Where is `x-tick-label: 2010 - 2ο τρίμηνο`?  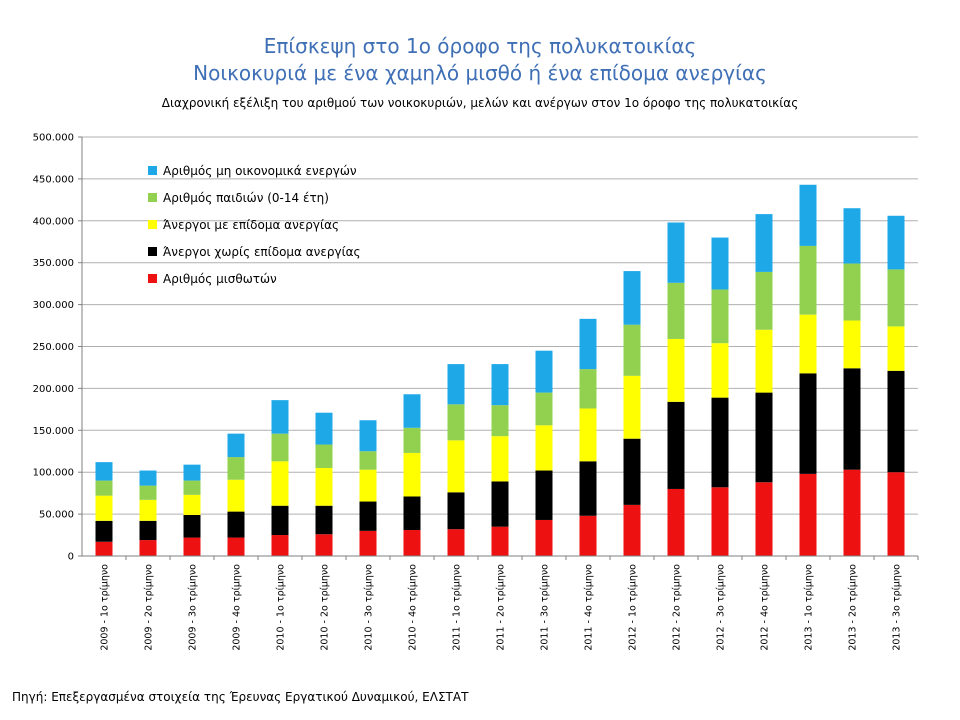 x-tick-label: 2010 - 2ο τρίμηνο is located at coordinates (325, 607).